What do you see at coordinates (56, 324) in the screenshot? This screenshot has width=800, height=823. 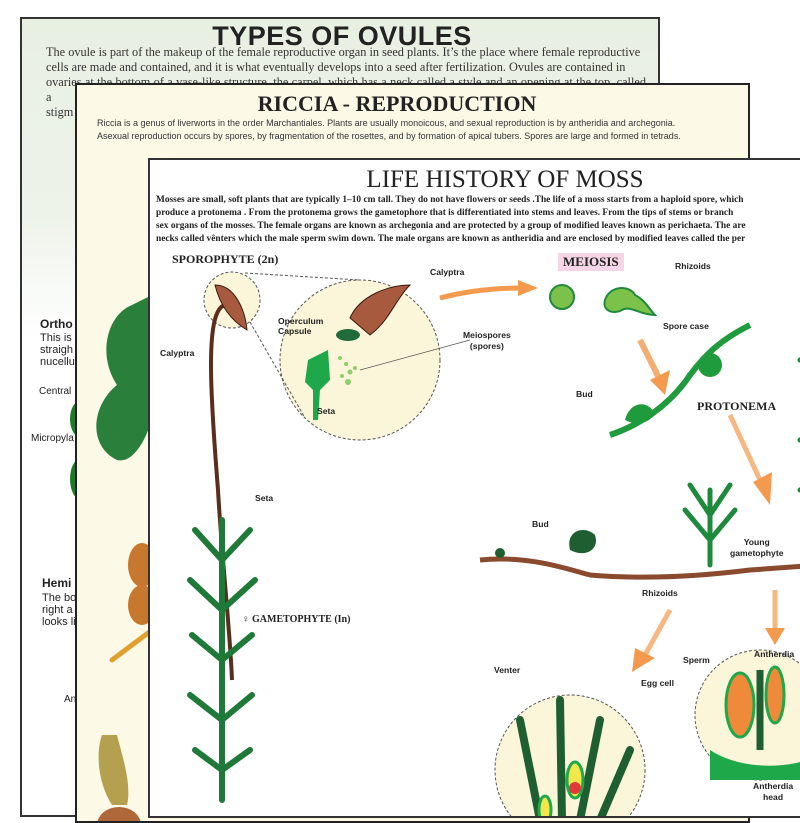 I see `orthotropous-heading: Ortho` at bounding box center [56, 324].